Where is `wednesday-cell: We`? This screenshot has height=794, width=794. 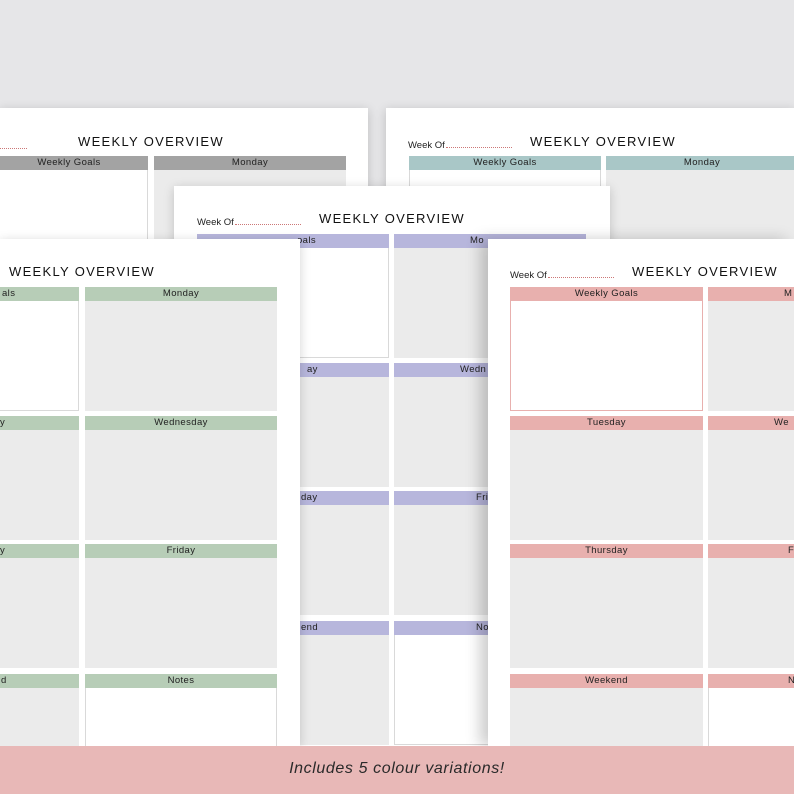 wednesday-cell: We is located at coordinates (751, 478).